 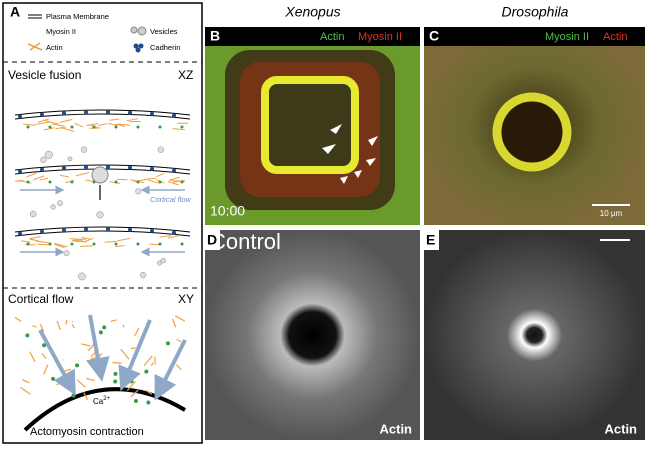 I want to click on flow-label: Cortical flow, so click(x=170, y=199).